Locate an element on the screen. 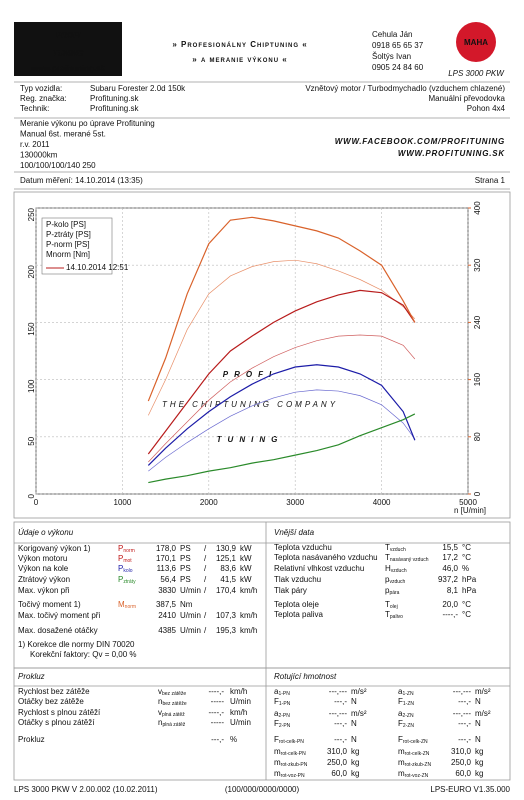 The width and height of the screenshot is (524, 800). ambient-value: 937,2 is located at coordinates (448, 579).